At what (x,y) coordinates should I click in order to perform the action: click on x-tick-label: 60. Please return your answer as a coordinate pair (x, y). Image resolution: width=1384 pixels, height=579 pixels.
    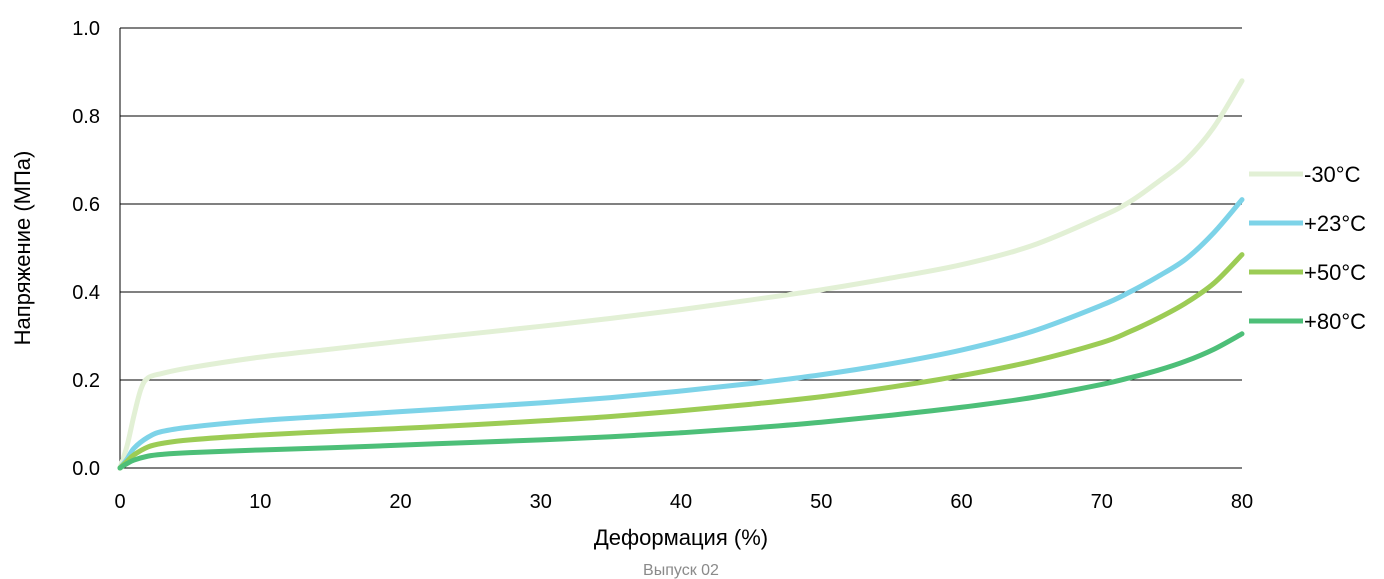
    Looking at the image, I should click on (961, 502).